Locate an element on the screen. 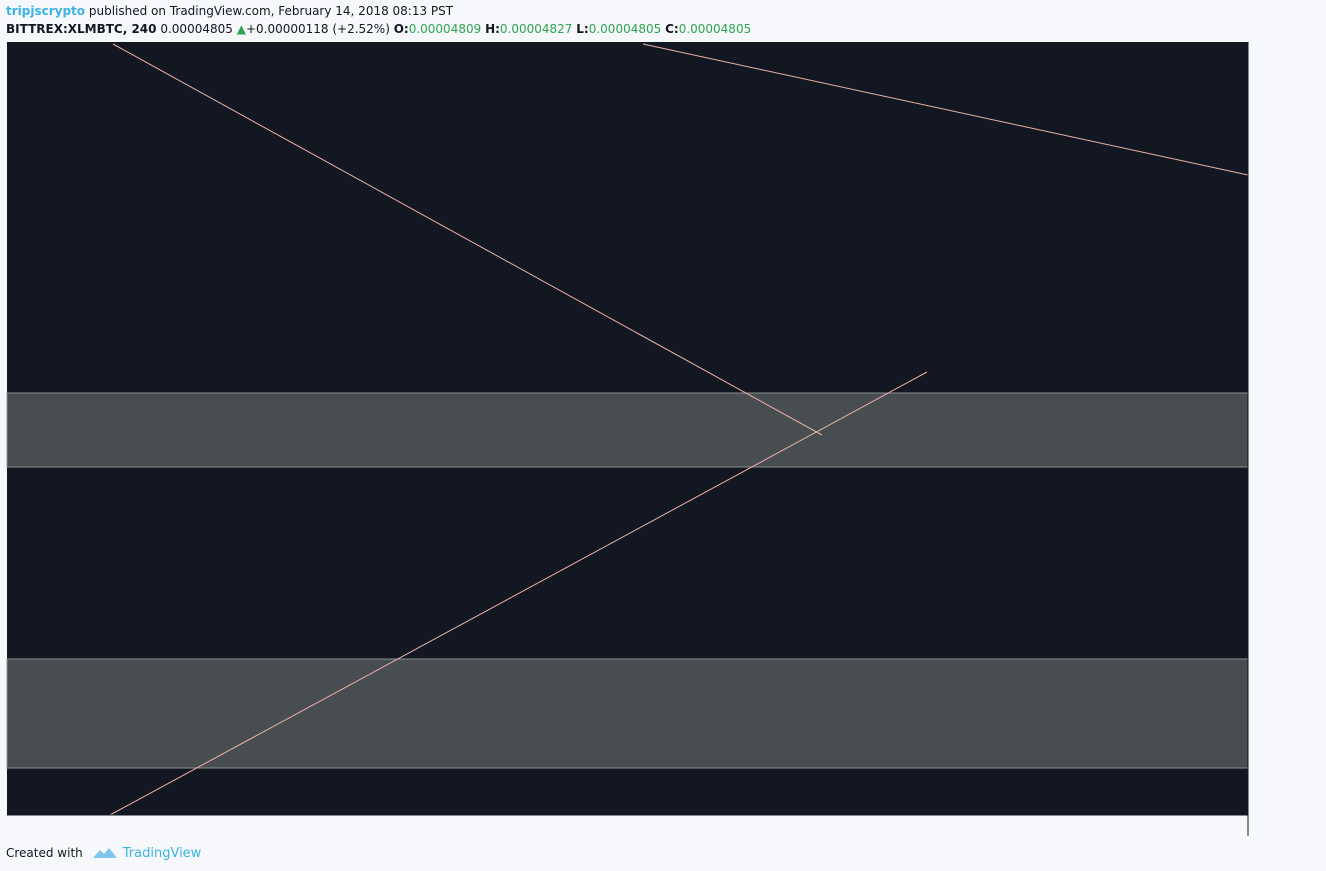  footer: Created with TradingView is located at coordinates (103, 853).